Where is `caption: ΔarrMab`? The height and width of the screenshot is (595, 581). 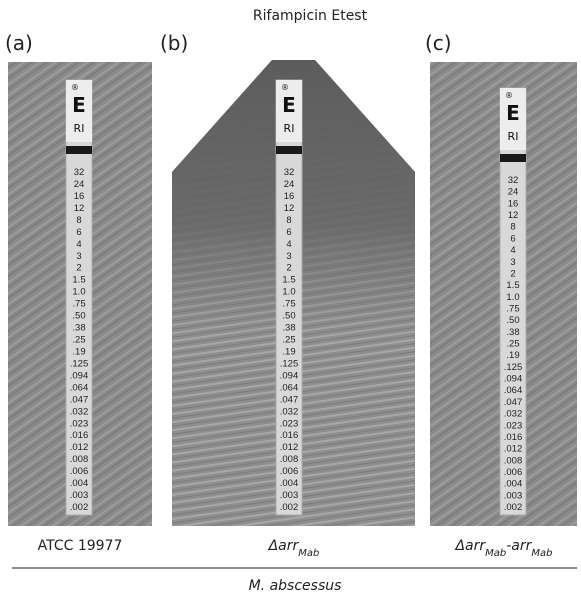 caption: ΔarrMab is located at coordinates (294, 548).